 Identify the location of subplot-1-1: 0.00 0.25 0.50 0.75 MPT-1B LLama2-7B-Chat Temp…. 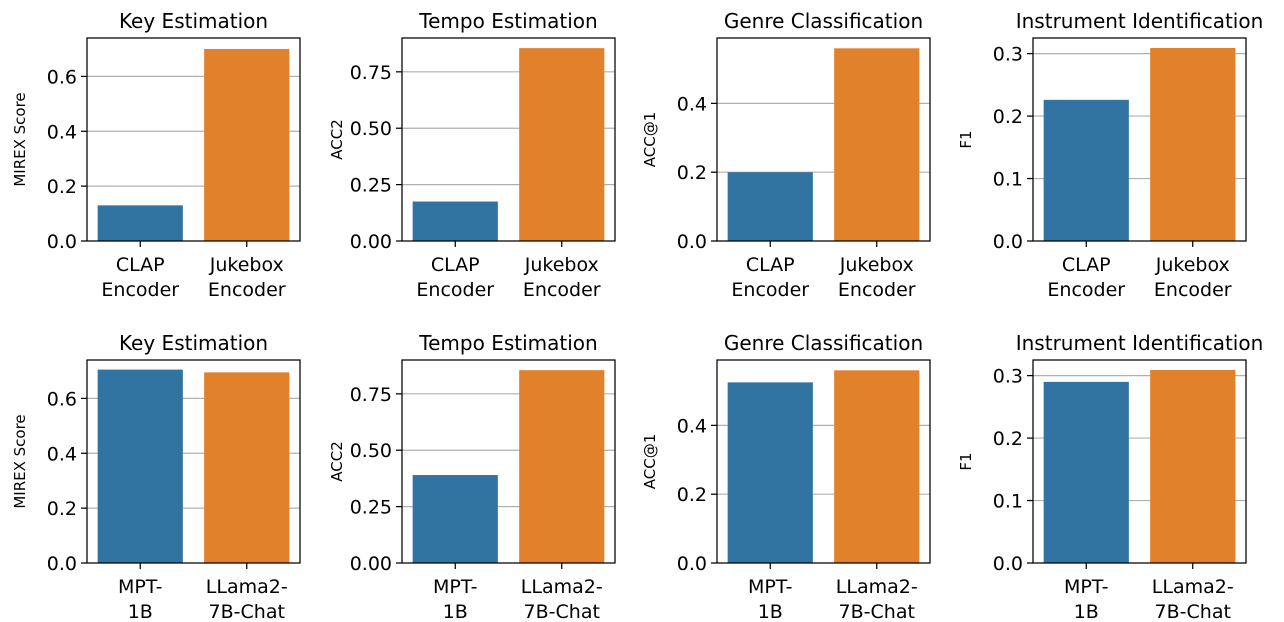
(472, 476).